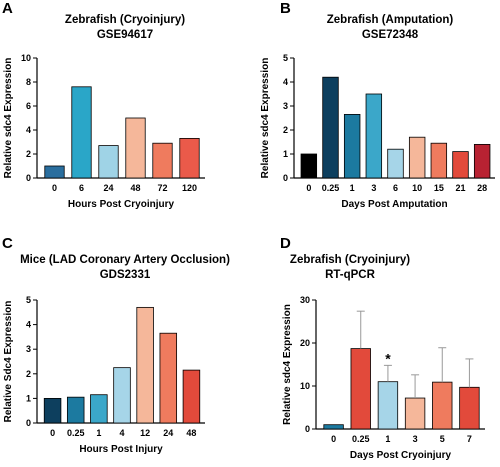  What do you see at coordinates (469, 439) in the screenshot?
I see `x-tick-label: 7` at bounding box center [469, 439].